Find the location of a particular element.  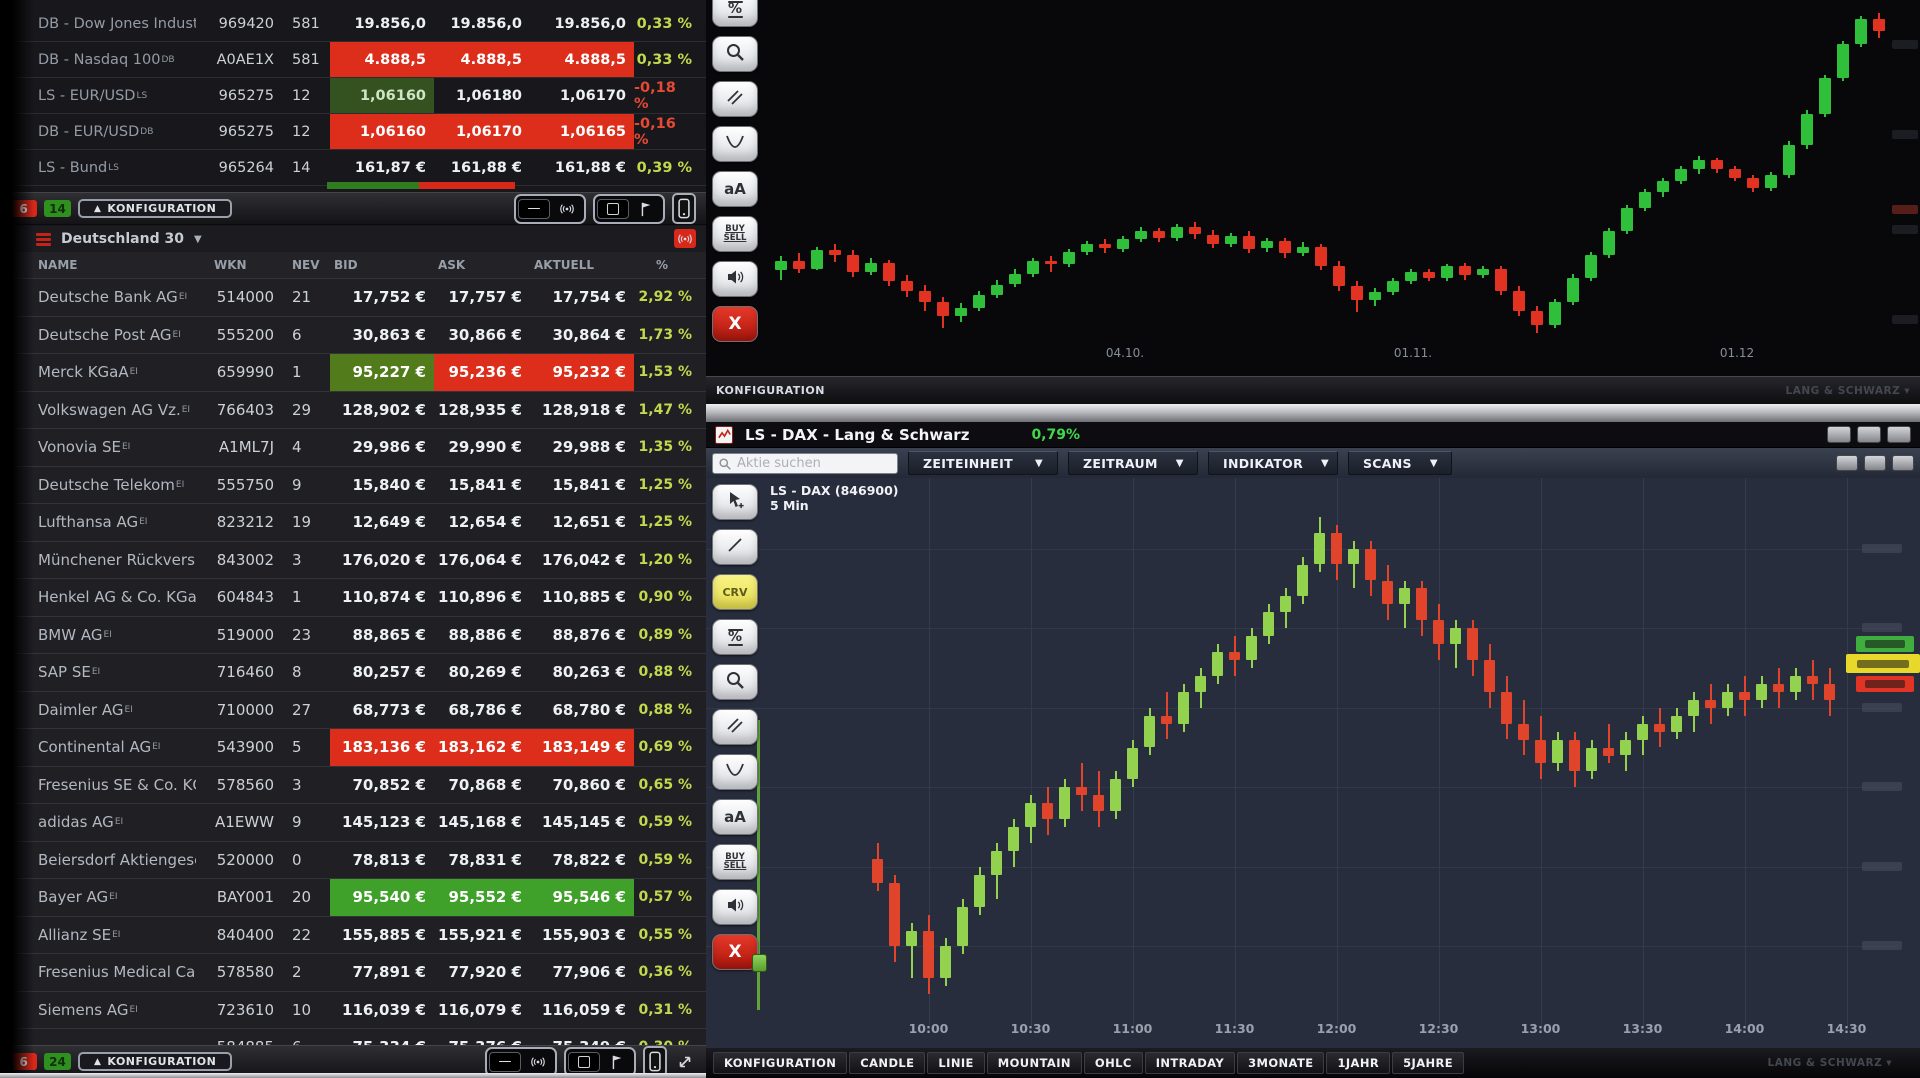

cell-name: LS - Bund LS is located at coordinates (78, 167).